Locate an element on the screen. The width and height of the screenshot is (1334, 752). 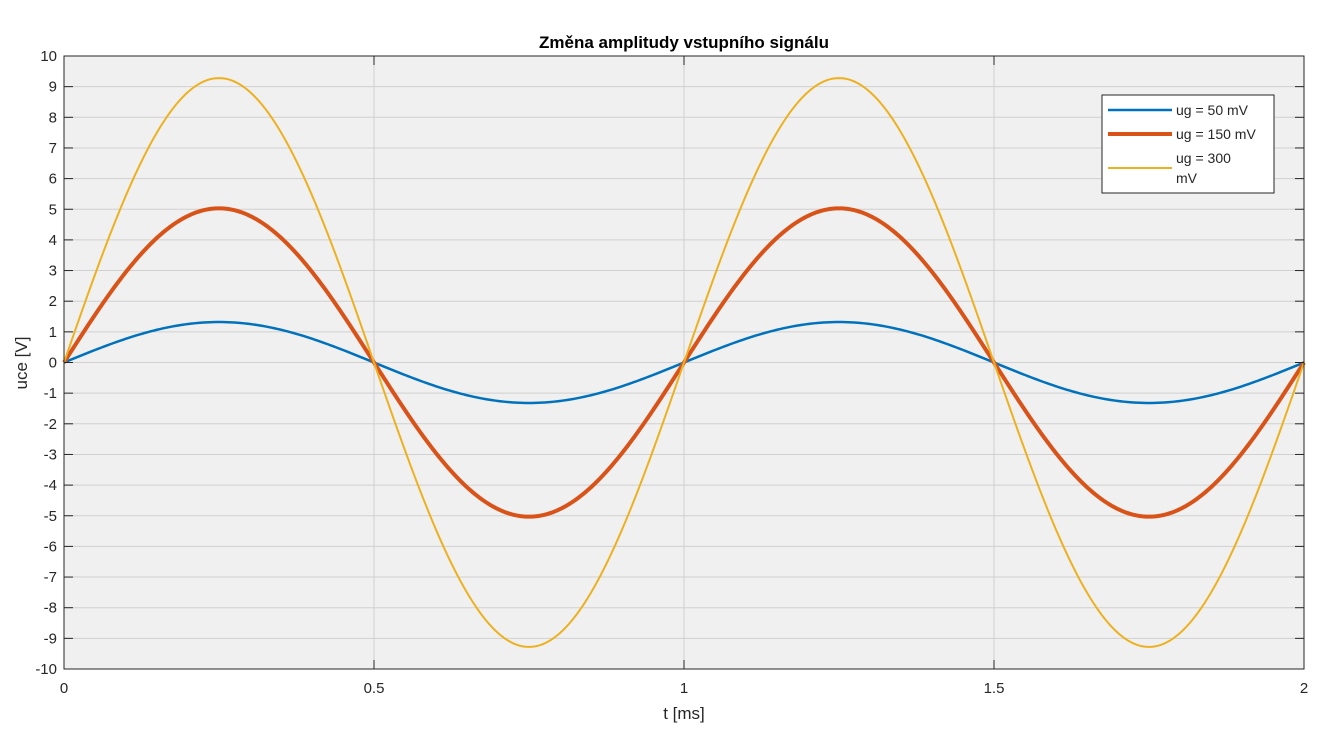
y-tick-label: 2 is located at coordinates (53, 301).